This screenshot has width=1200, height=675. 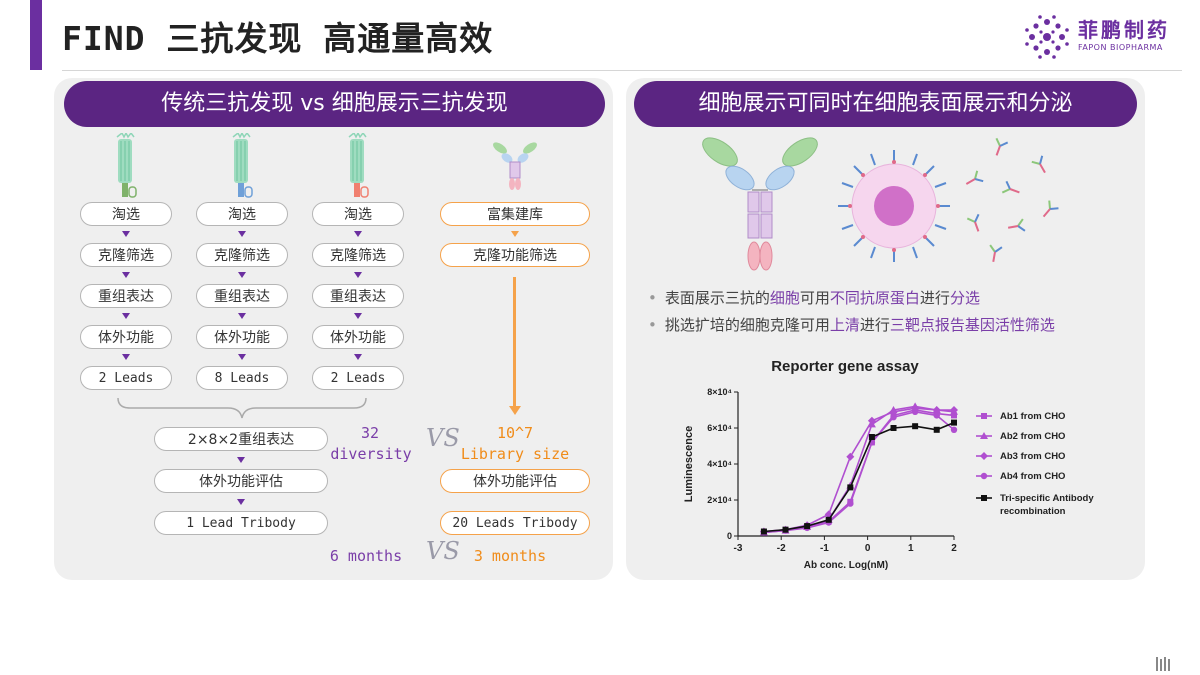 I want to click on bullet-highlight: 三靶点报告基因活性筛选, so click(x=972, y=325).